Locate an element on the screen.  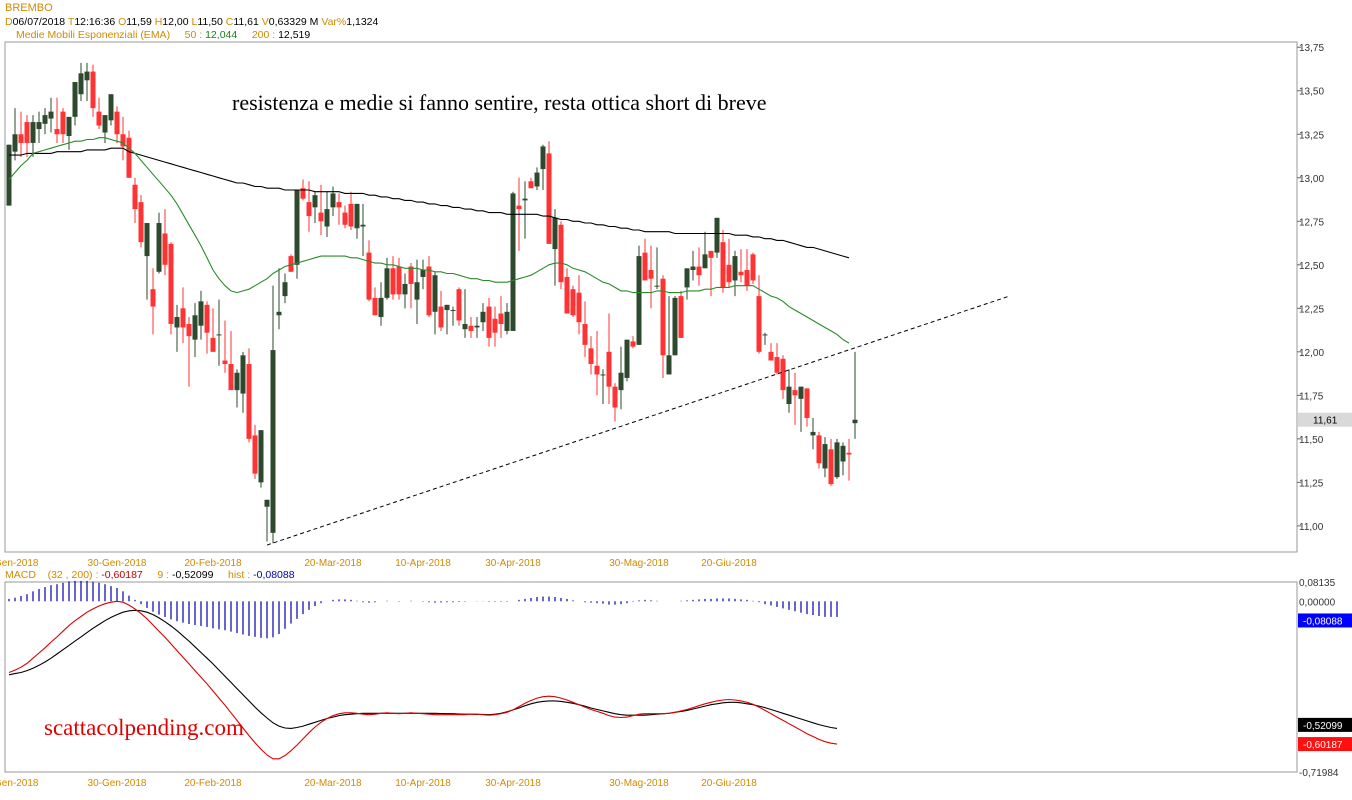
var-key: Var% is located at coordinates (334, 22).